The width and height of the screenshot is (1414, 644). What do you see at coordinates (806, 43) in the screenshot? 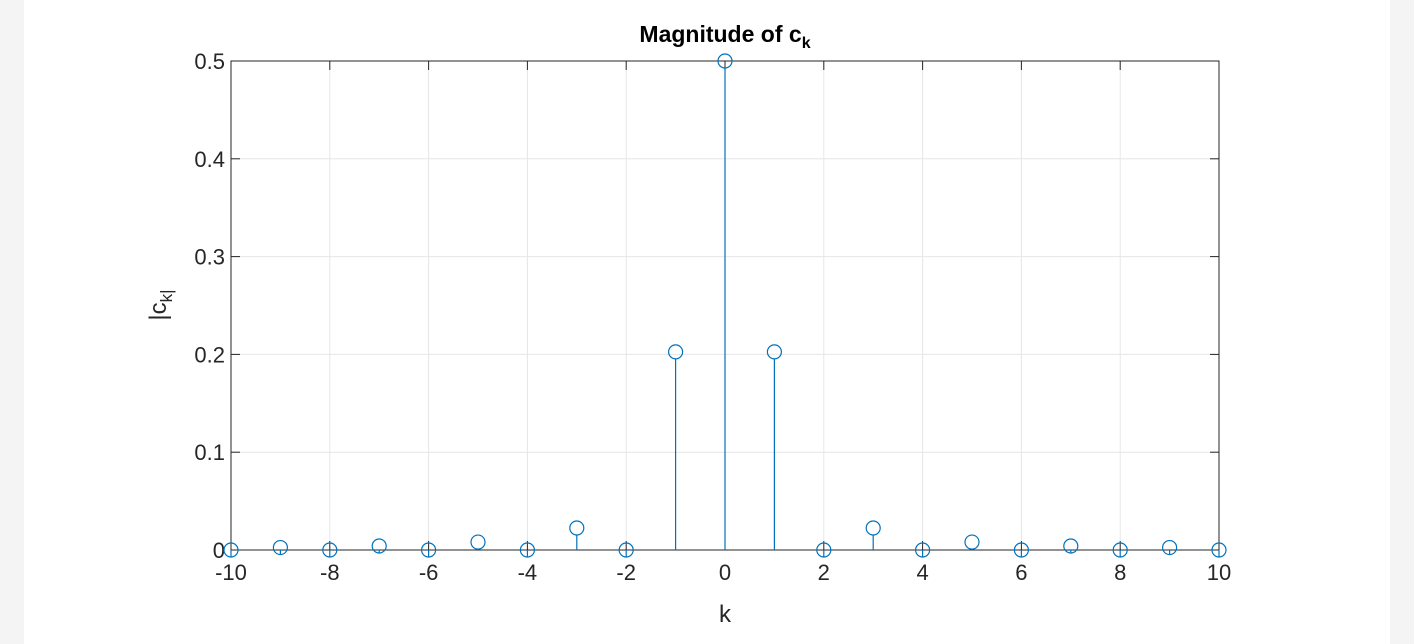
I see `chart-title-subscript: k` at bounding box center [806, 43].